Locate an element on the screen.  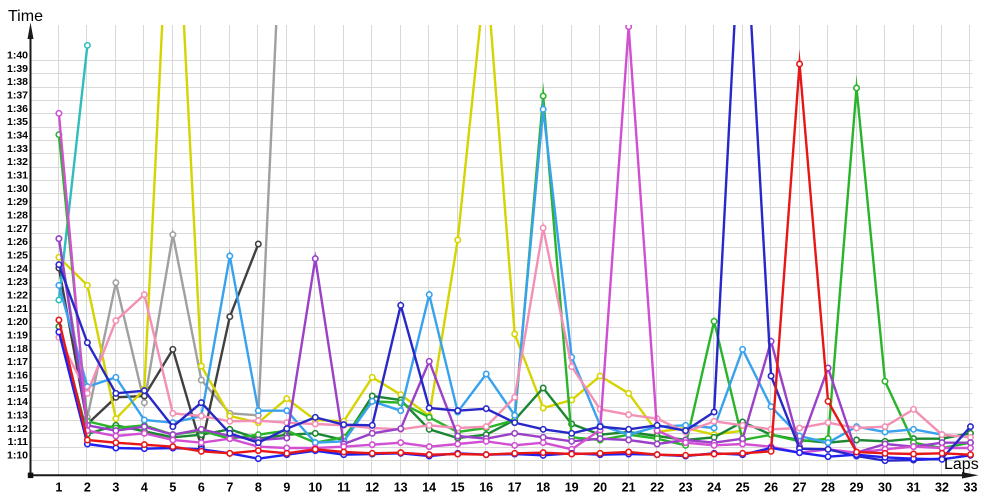
svg-text: 26 is located at coordinates (771, 488).